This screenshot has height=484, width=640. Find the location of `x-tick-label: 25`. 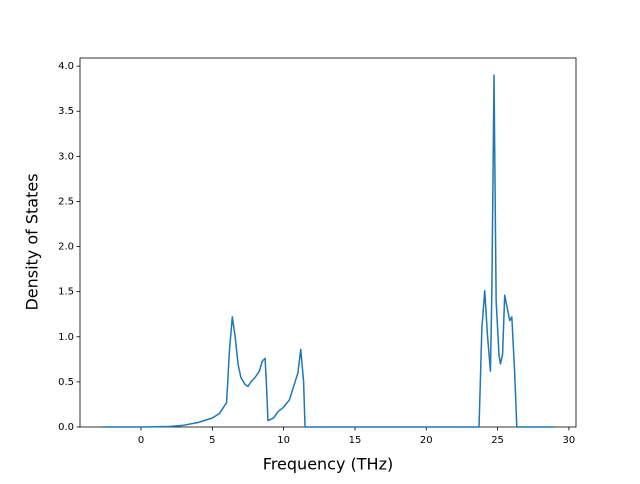

x-tick-label: 25 is located at coordinates (497, 440).